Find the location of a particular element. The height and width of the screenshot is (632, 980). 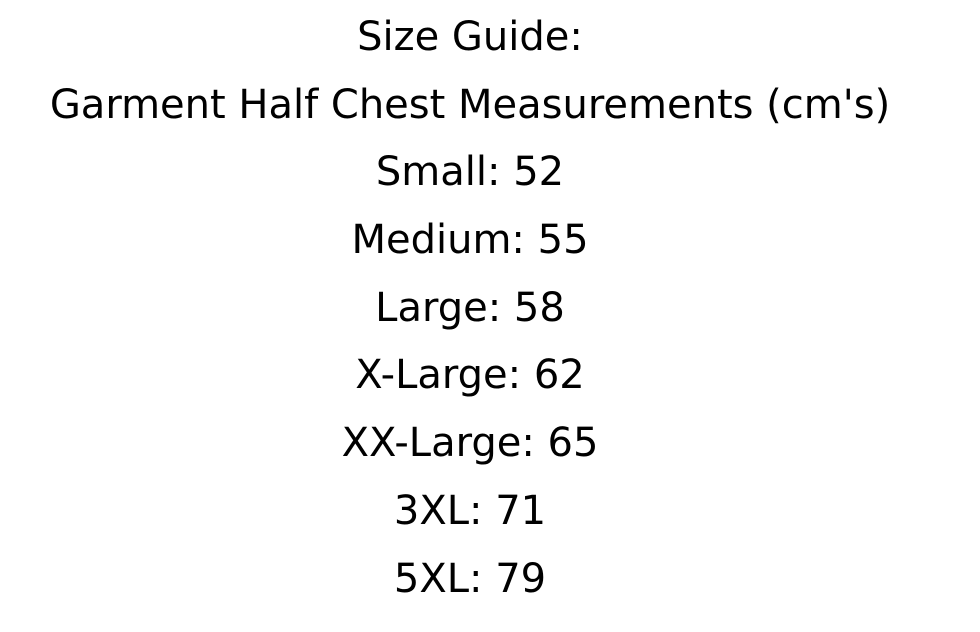

size-guide-subtitle: Garment Half Chest Measurements (cm's) is located at coordinates (470, 104).